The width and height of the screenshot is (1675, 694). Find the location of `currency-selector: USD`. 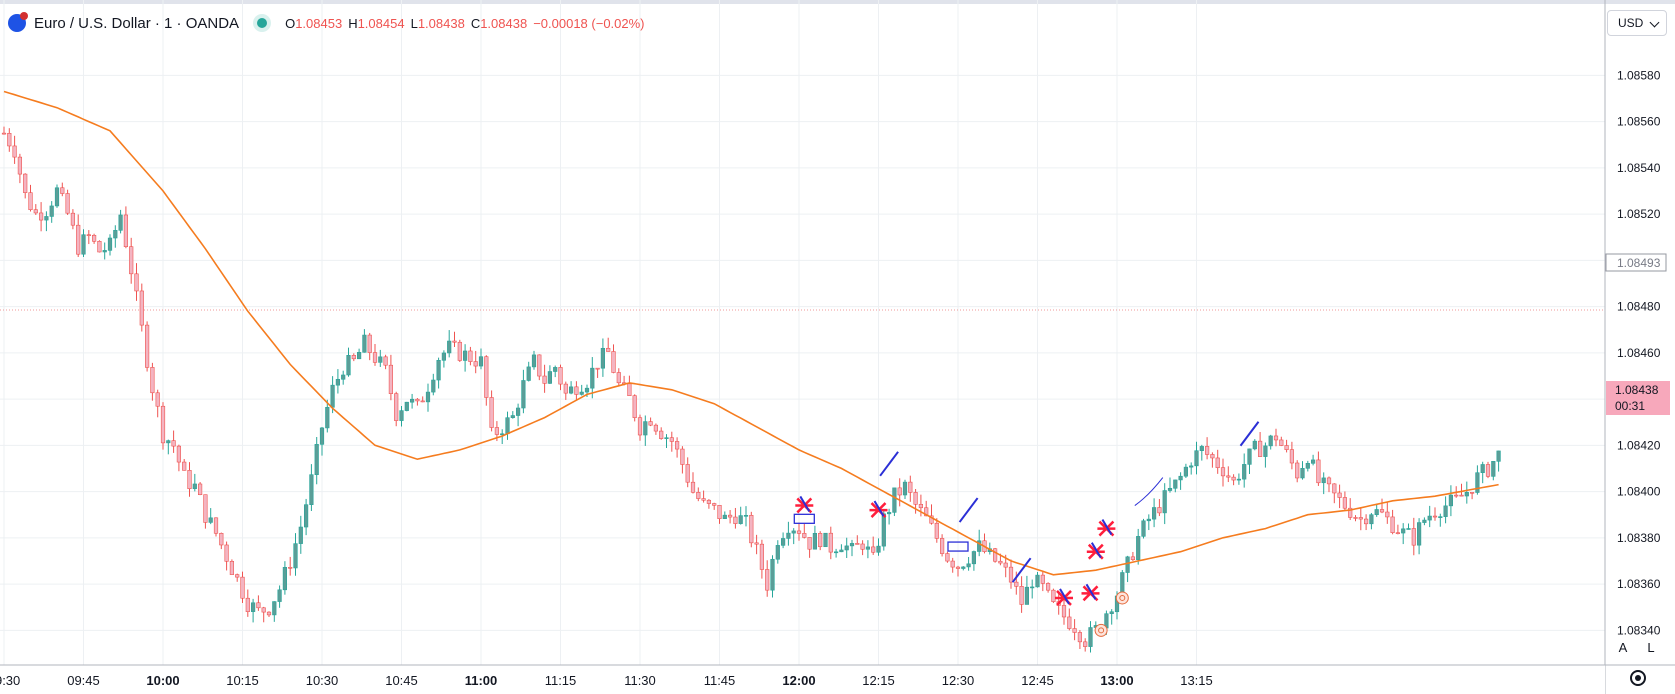

currency-selector: USD is located at coordinates (1637, 23).